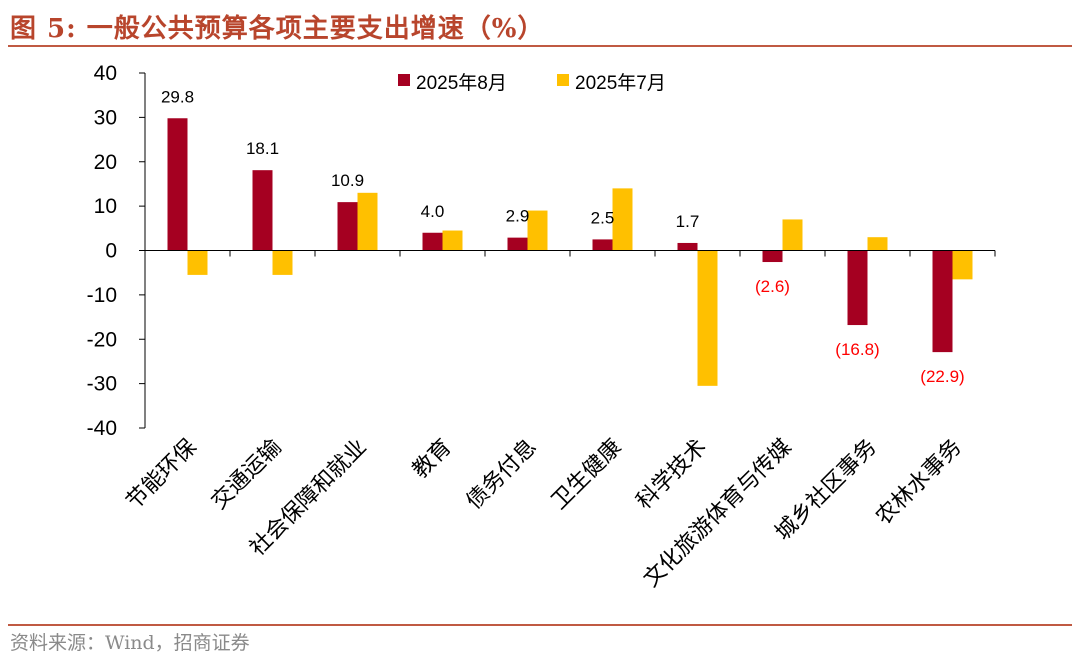  I want to click on data-label: 29.8, so click(177, 96).